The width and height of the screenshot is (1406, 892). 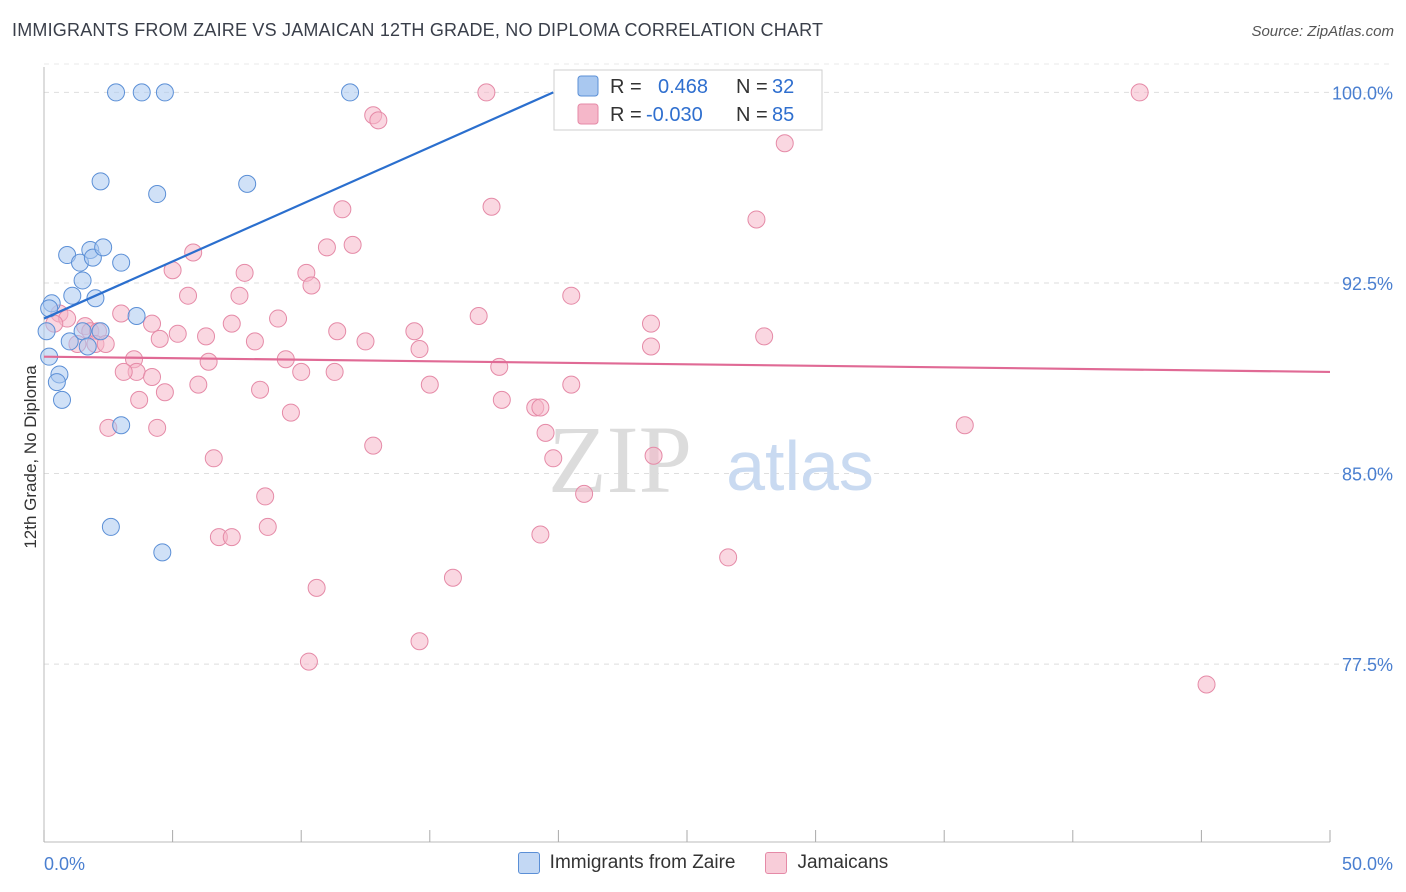 I want to click on legend-n-value-zaire: 32, so click(x=783, y=87).